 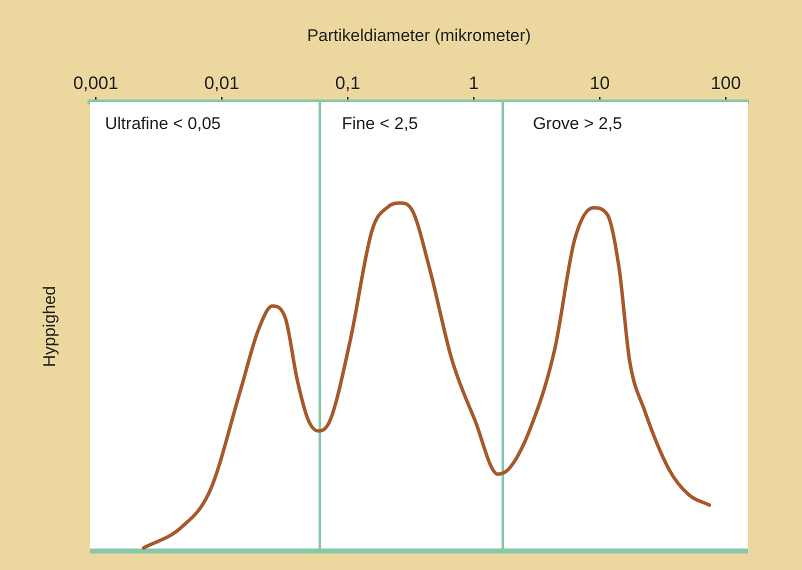 I want to click on x-tick-label: 100, so click(x=725, y=83).